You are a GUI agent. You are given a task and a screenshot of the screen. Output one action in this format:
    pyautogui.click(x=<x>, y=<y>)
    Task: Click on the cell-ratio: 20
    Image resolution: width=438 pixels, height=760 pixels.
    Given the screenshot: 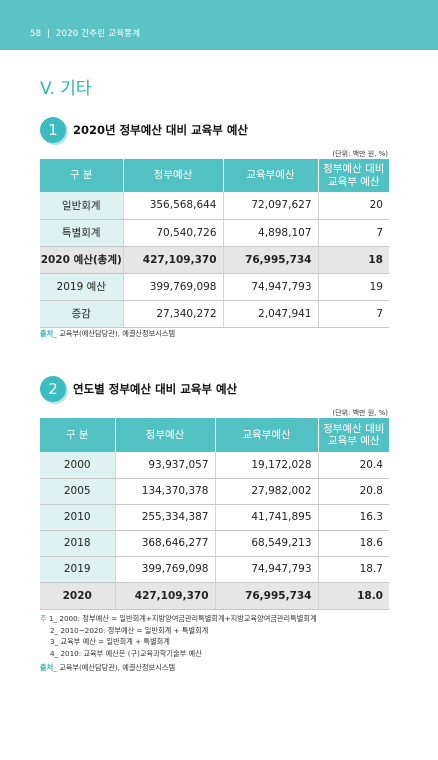 What is the action you would take?
    pyautogui.click(x=353, y=206)
    